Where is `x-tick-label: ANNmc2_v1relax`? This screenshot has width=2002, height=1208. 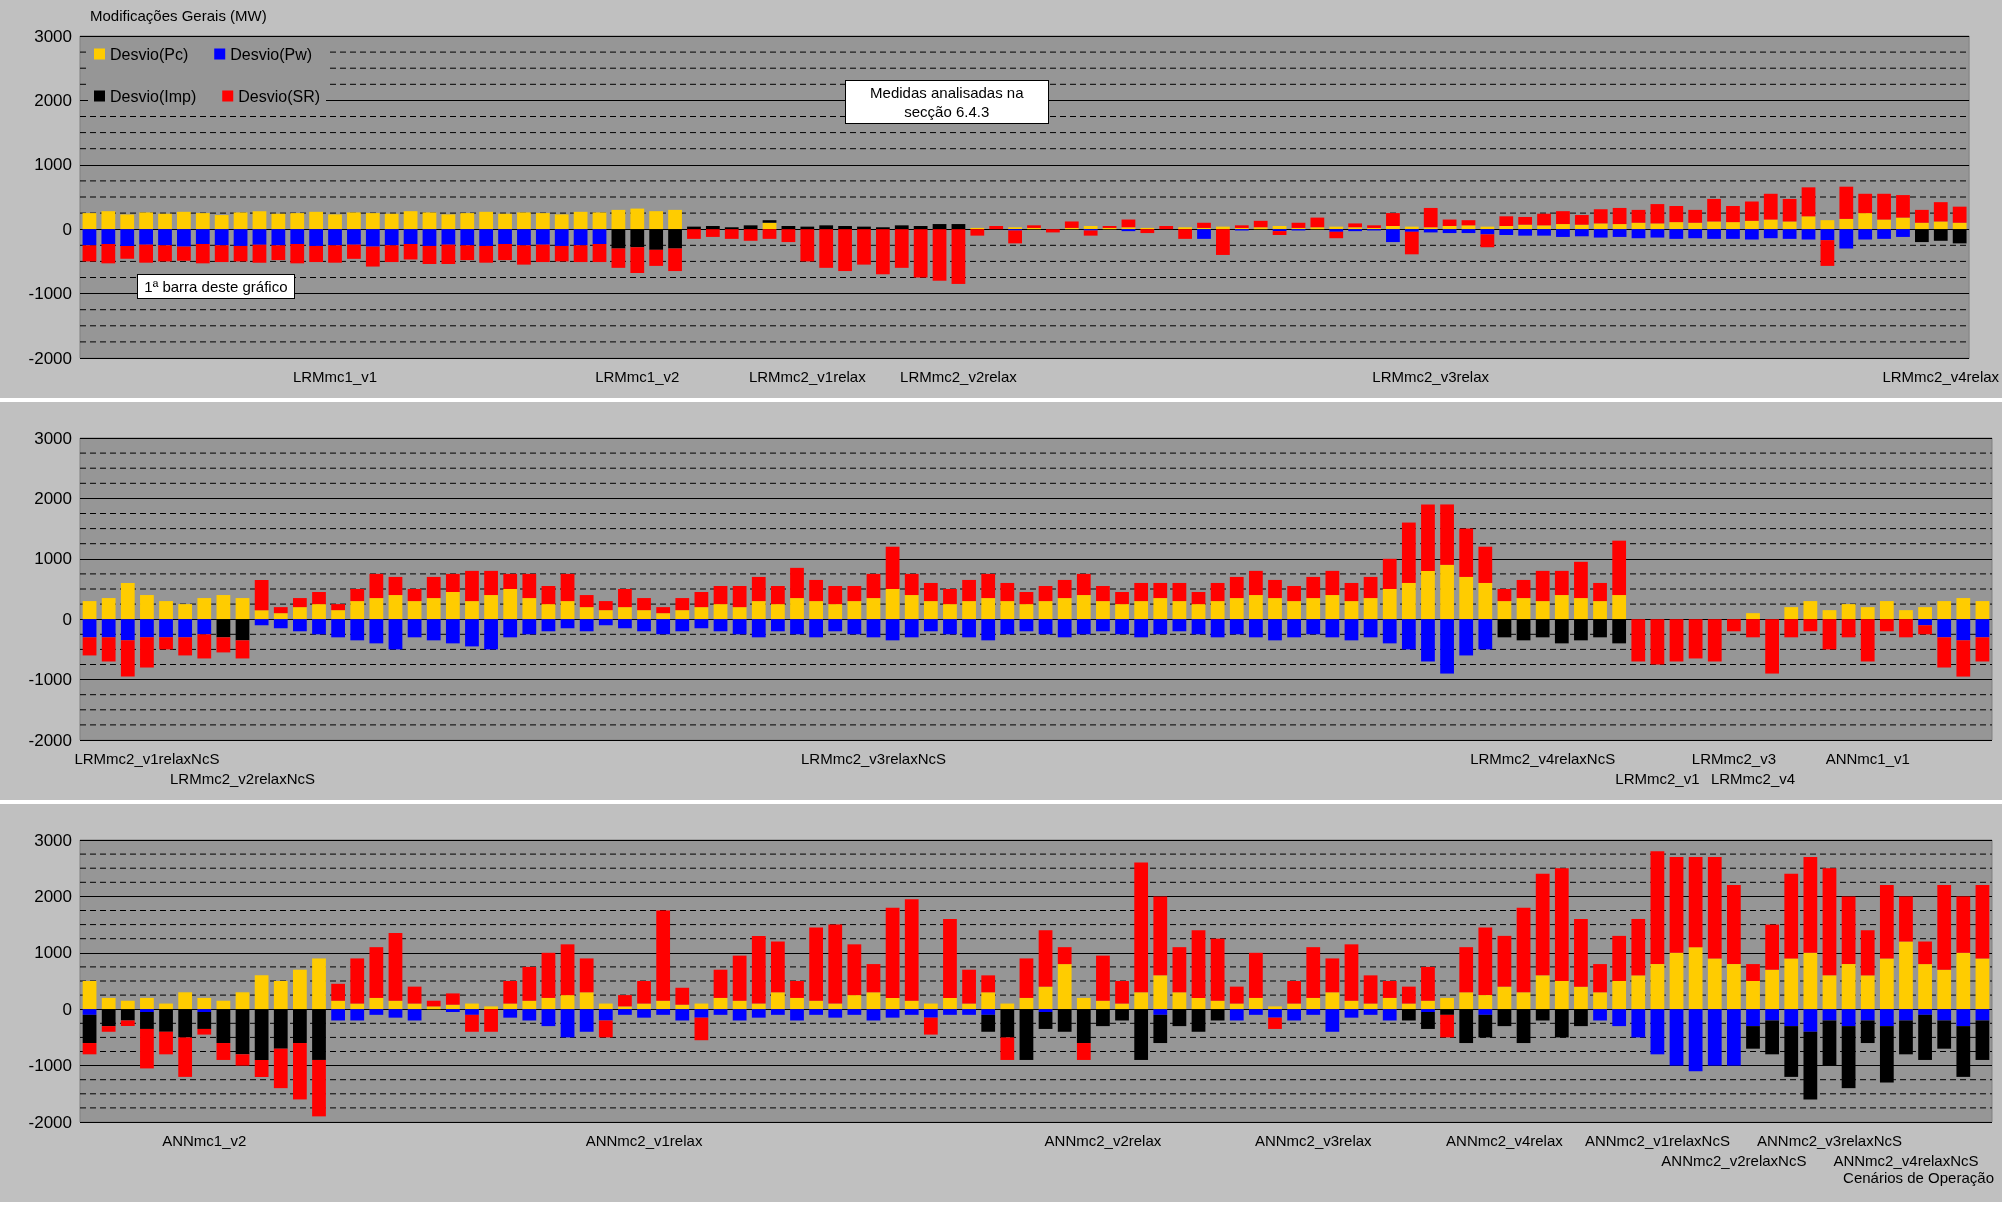
x-tick-label: ANNmc2_v1relax is located at coordinates (644, 1140).